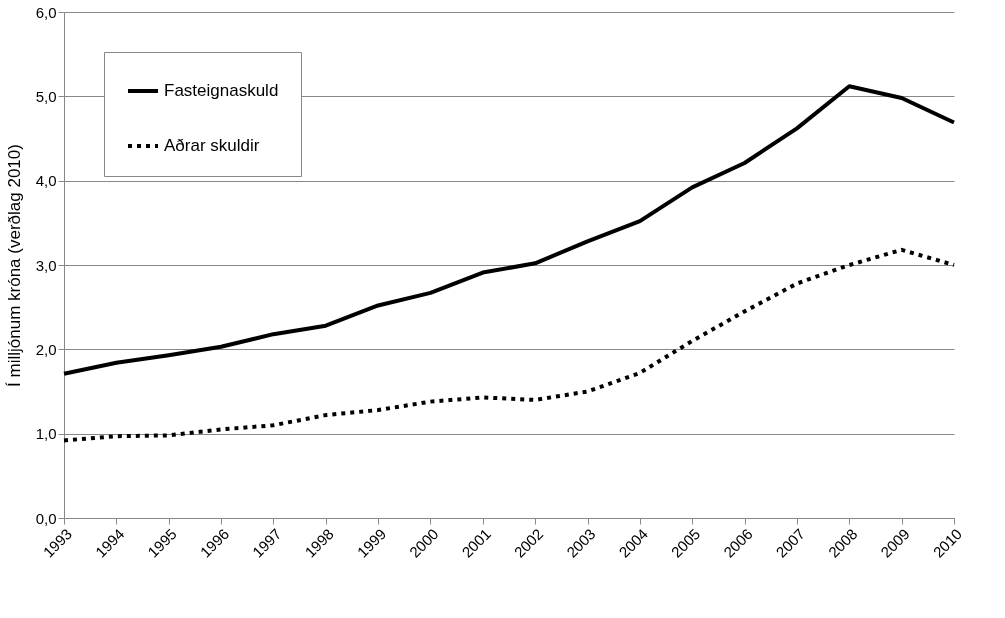 The image size is (1005, 618). I want to click on legend-label: Aðrar skuldir, so click(212, 145).